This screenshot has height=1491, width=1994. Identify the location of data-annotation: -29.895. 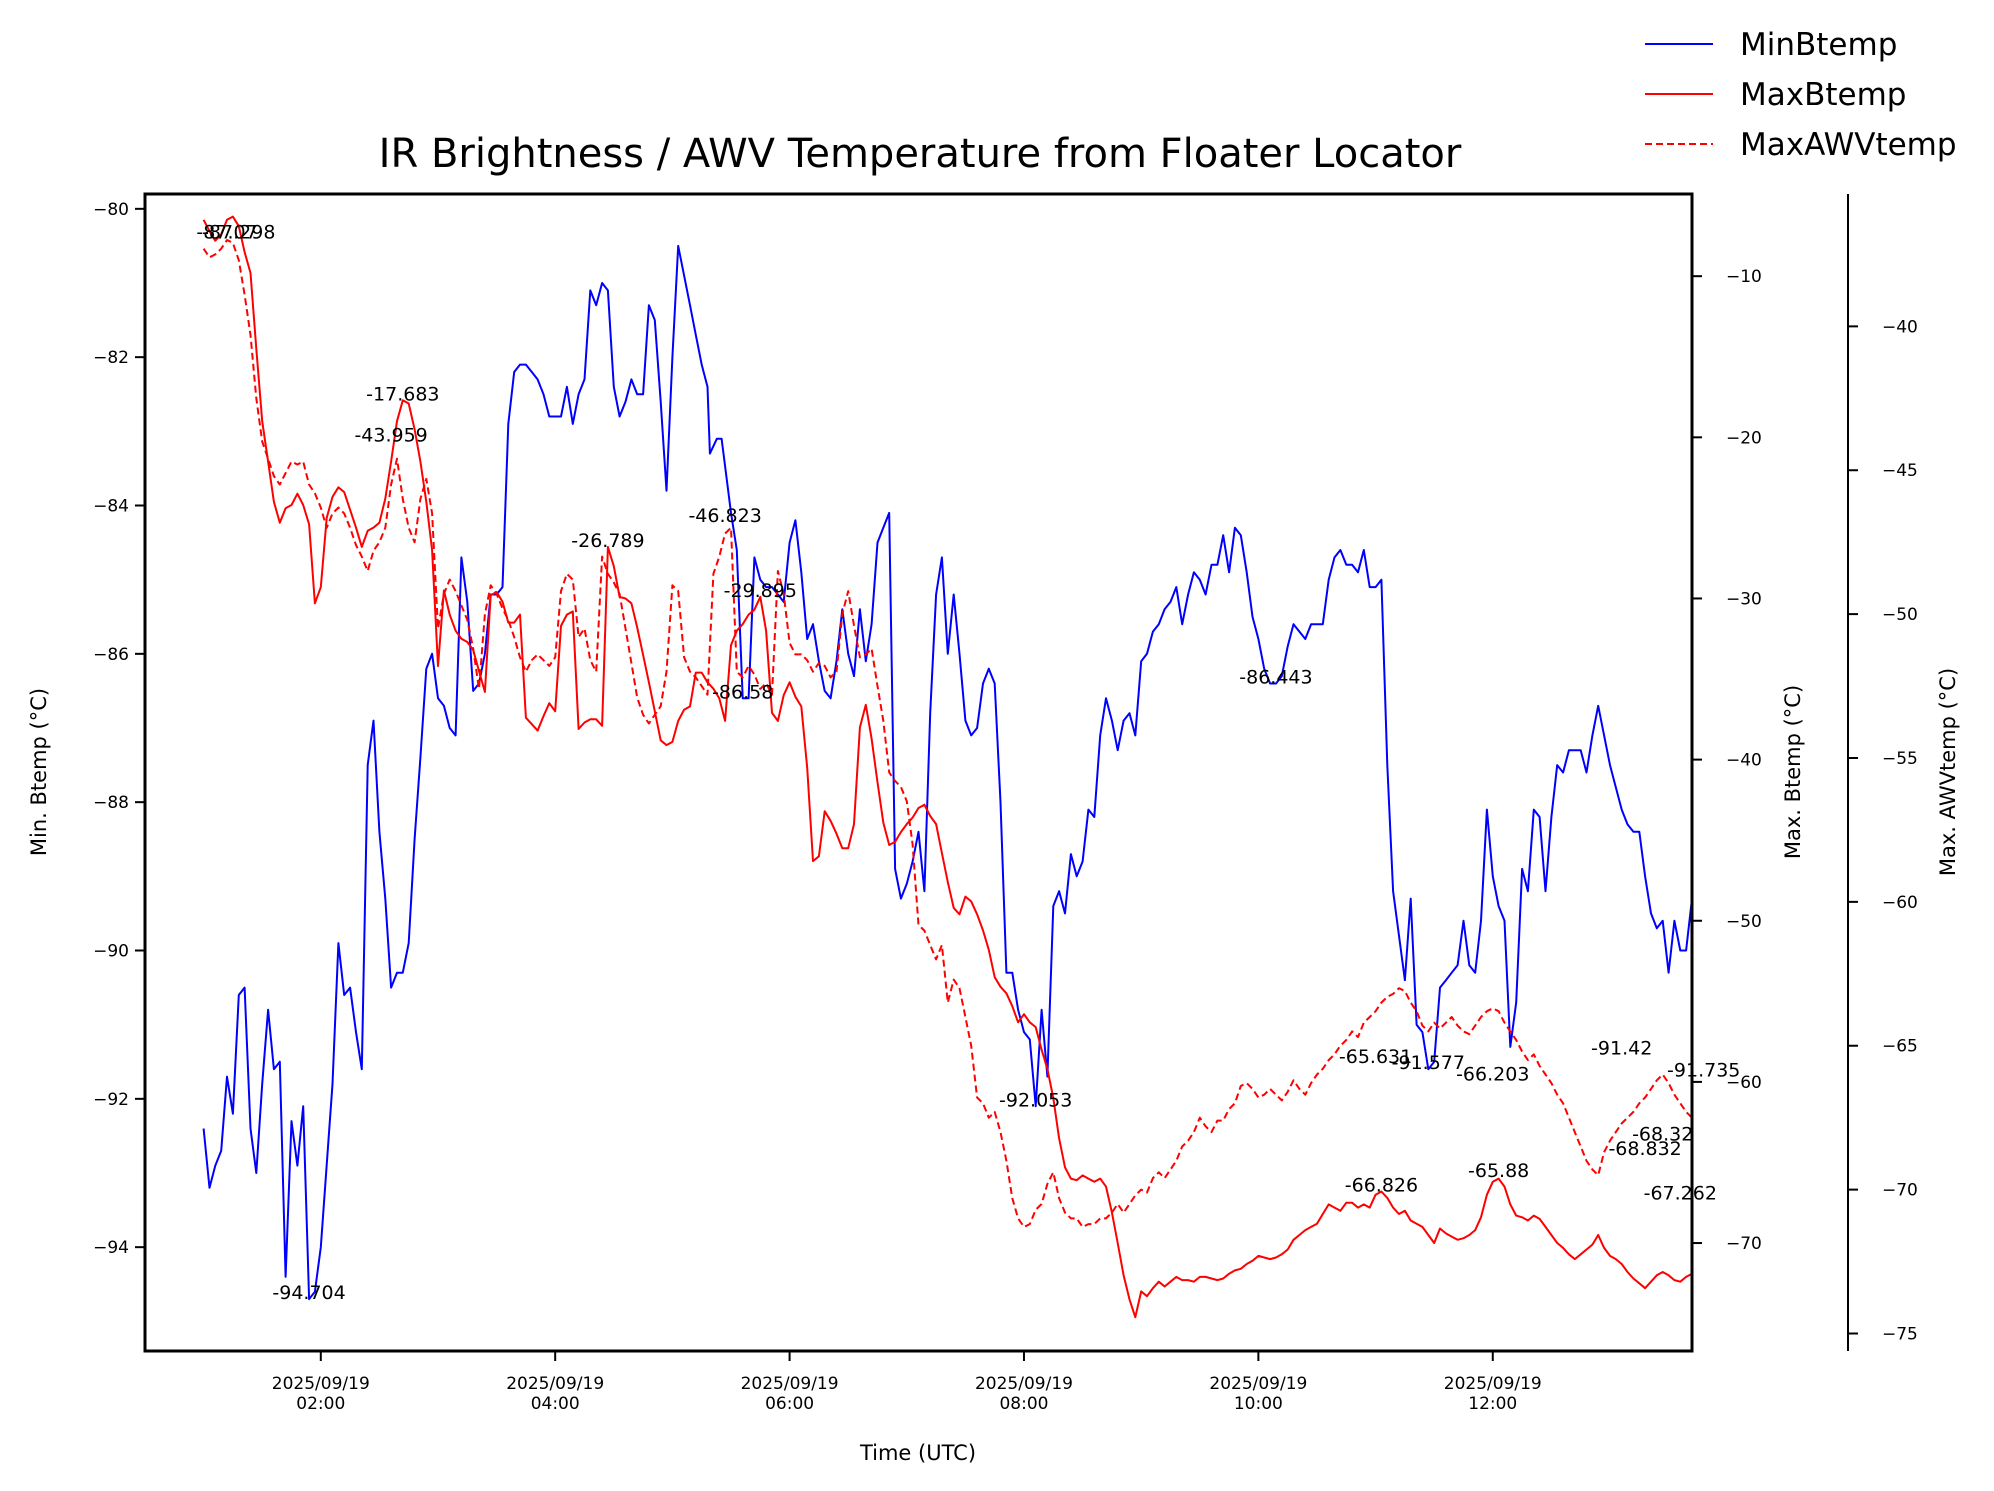
(760, 591).